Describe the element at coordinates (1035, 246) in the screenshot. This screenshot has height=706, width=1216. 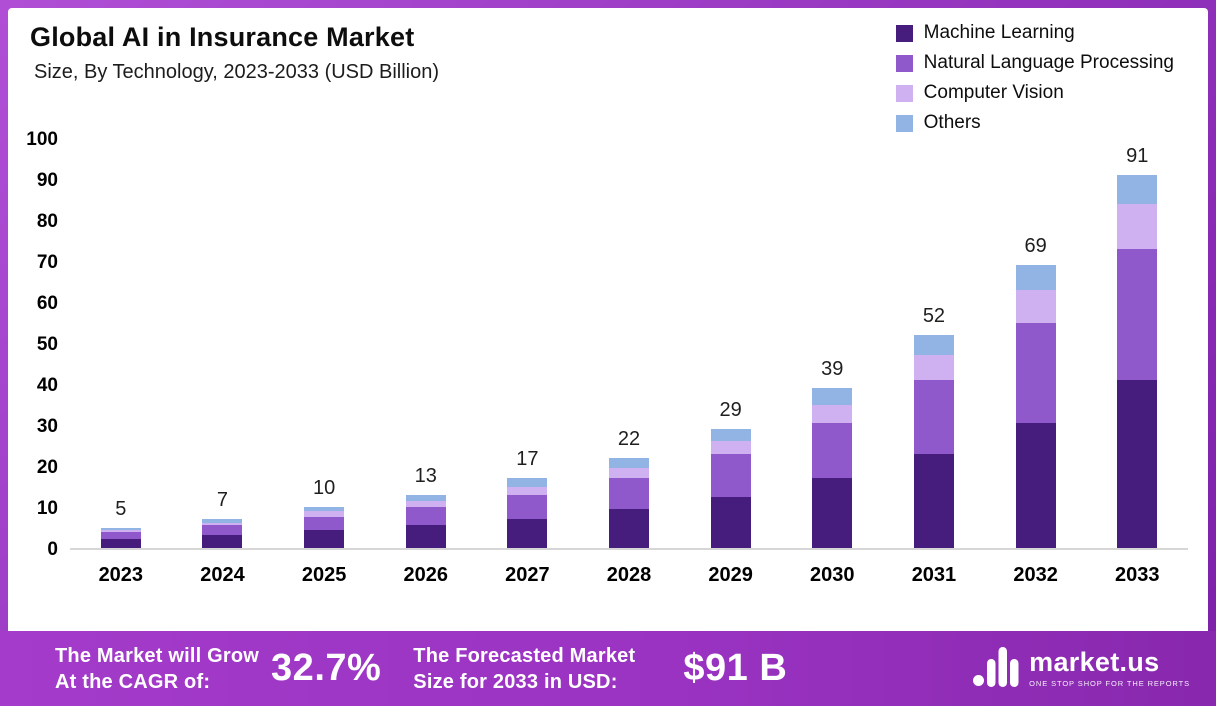
I see `bar-total-label: 69` at that location.